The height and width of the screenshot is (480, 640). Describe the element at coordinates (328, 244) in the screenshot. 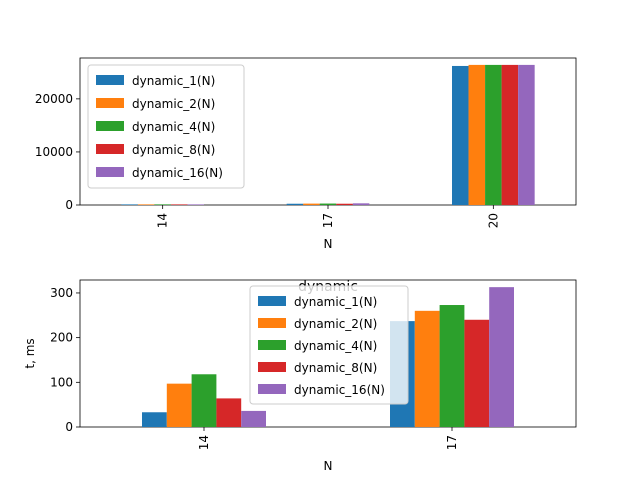

I see `top-x-axis-label: N` at that location.